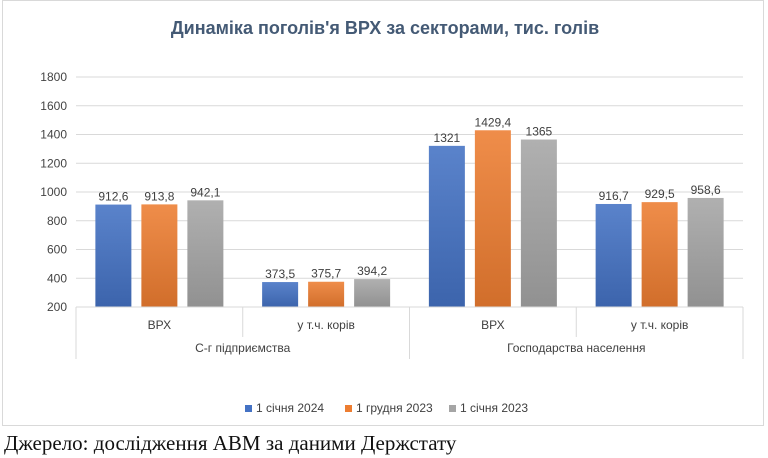 The height and width of the screenshot is (458, 768). What do you see at coordinates (57, 221) in the screenshot?
I see `y-tick-label: 800` at bounding box center [57, 221].